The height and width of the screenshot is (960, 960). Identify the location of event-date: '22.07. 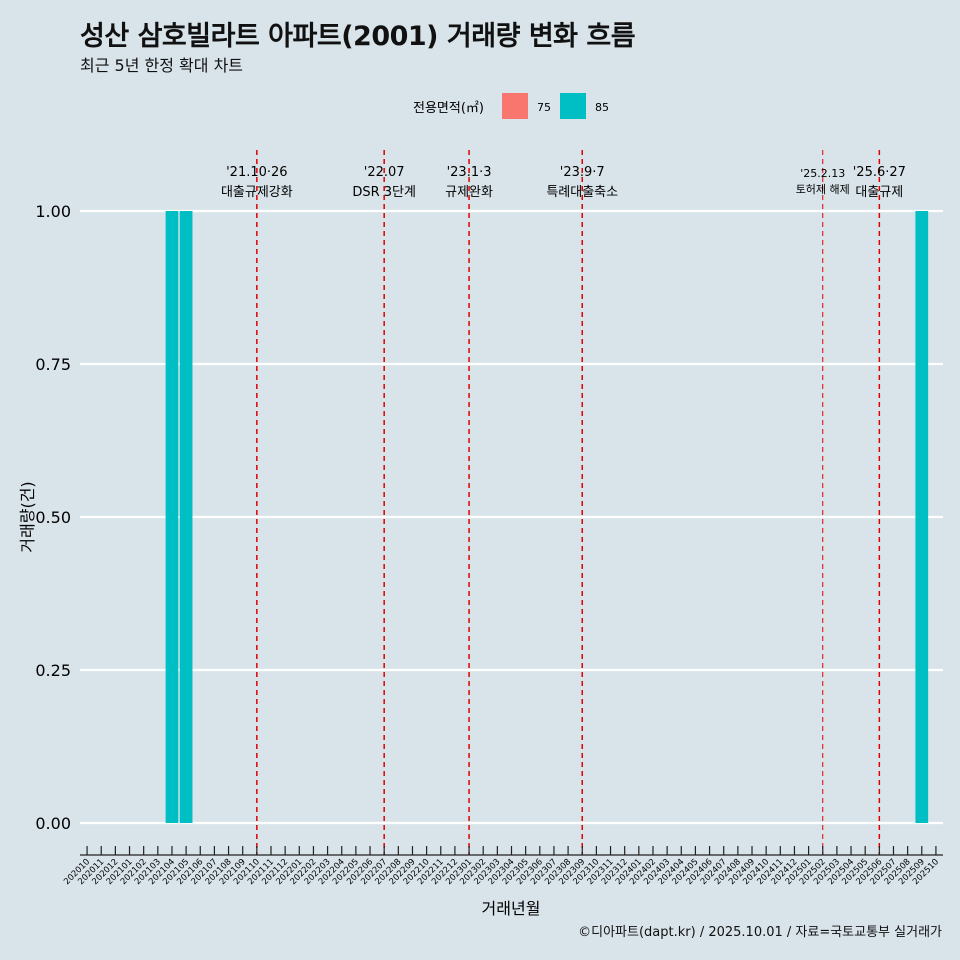
(384, 172).